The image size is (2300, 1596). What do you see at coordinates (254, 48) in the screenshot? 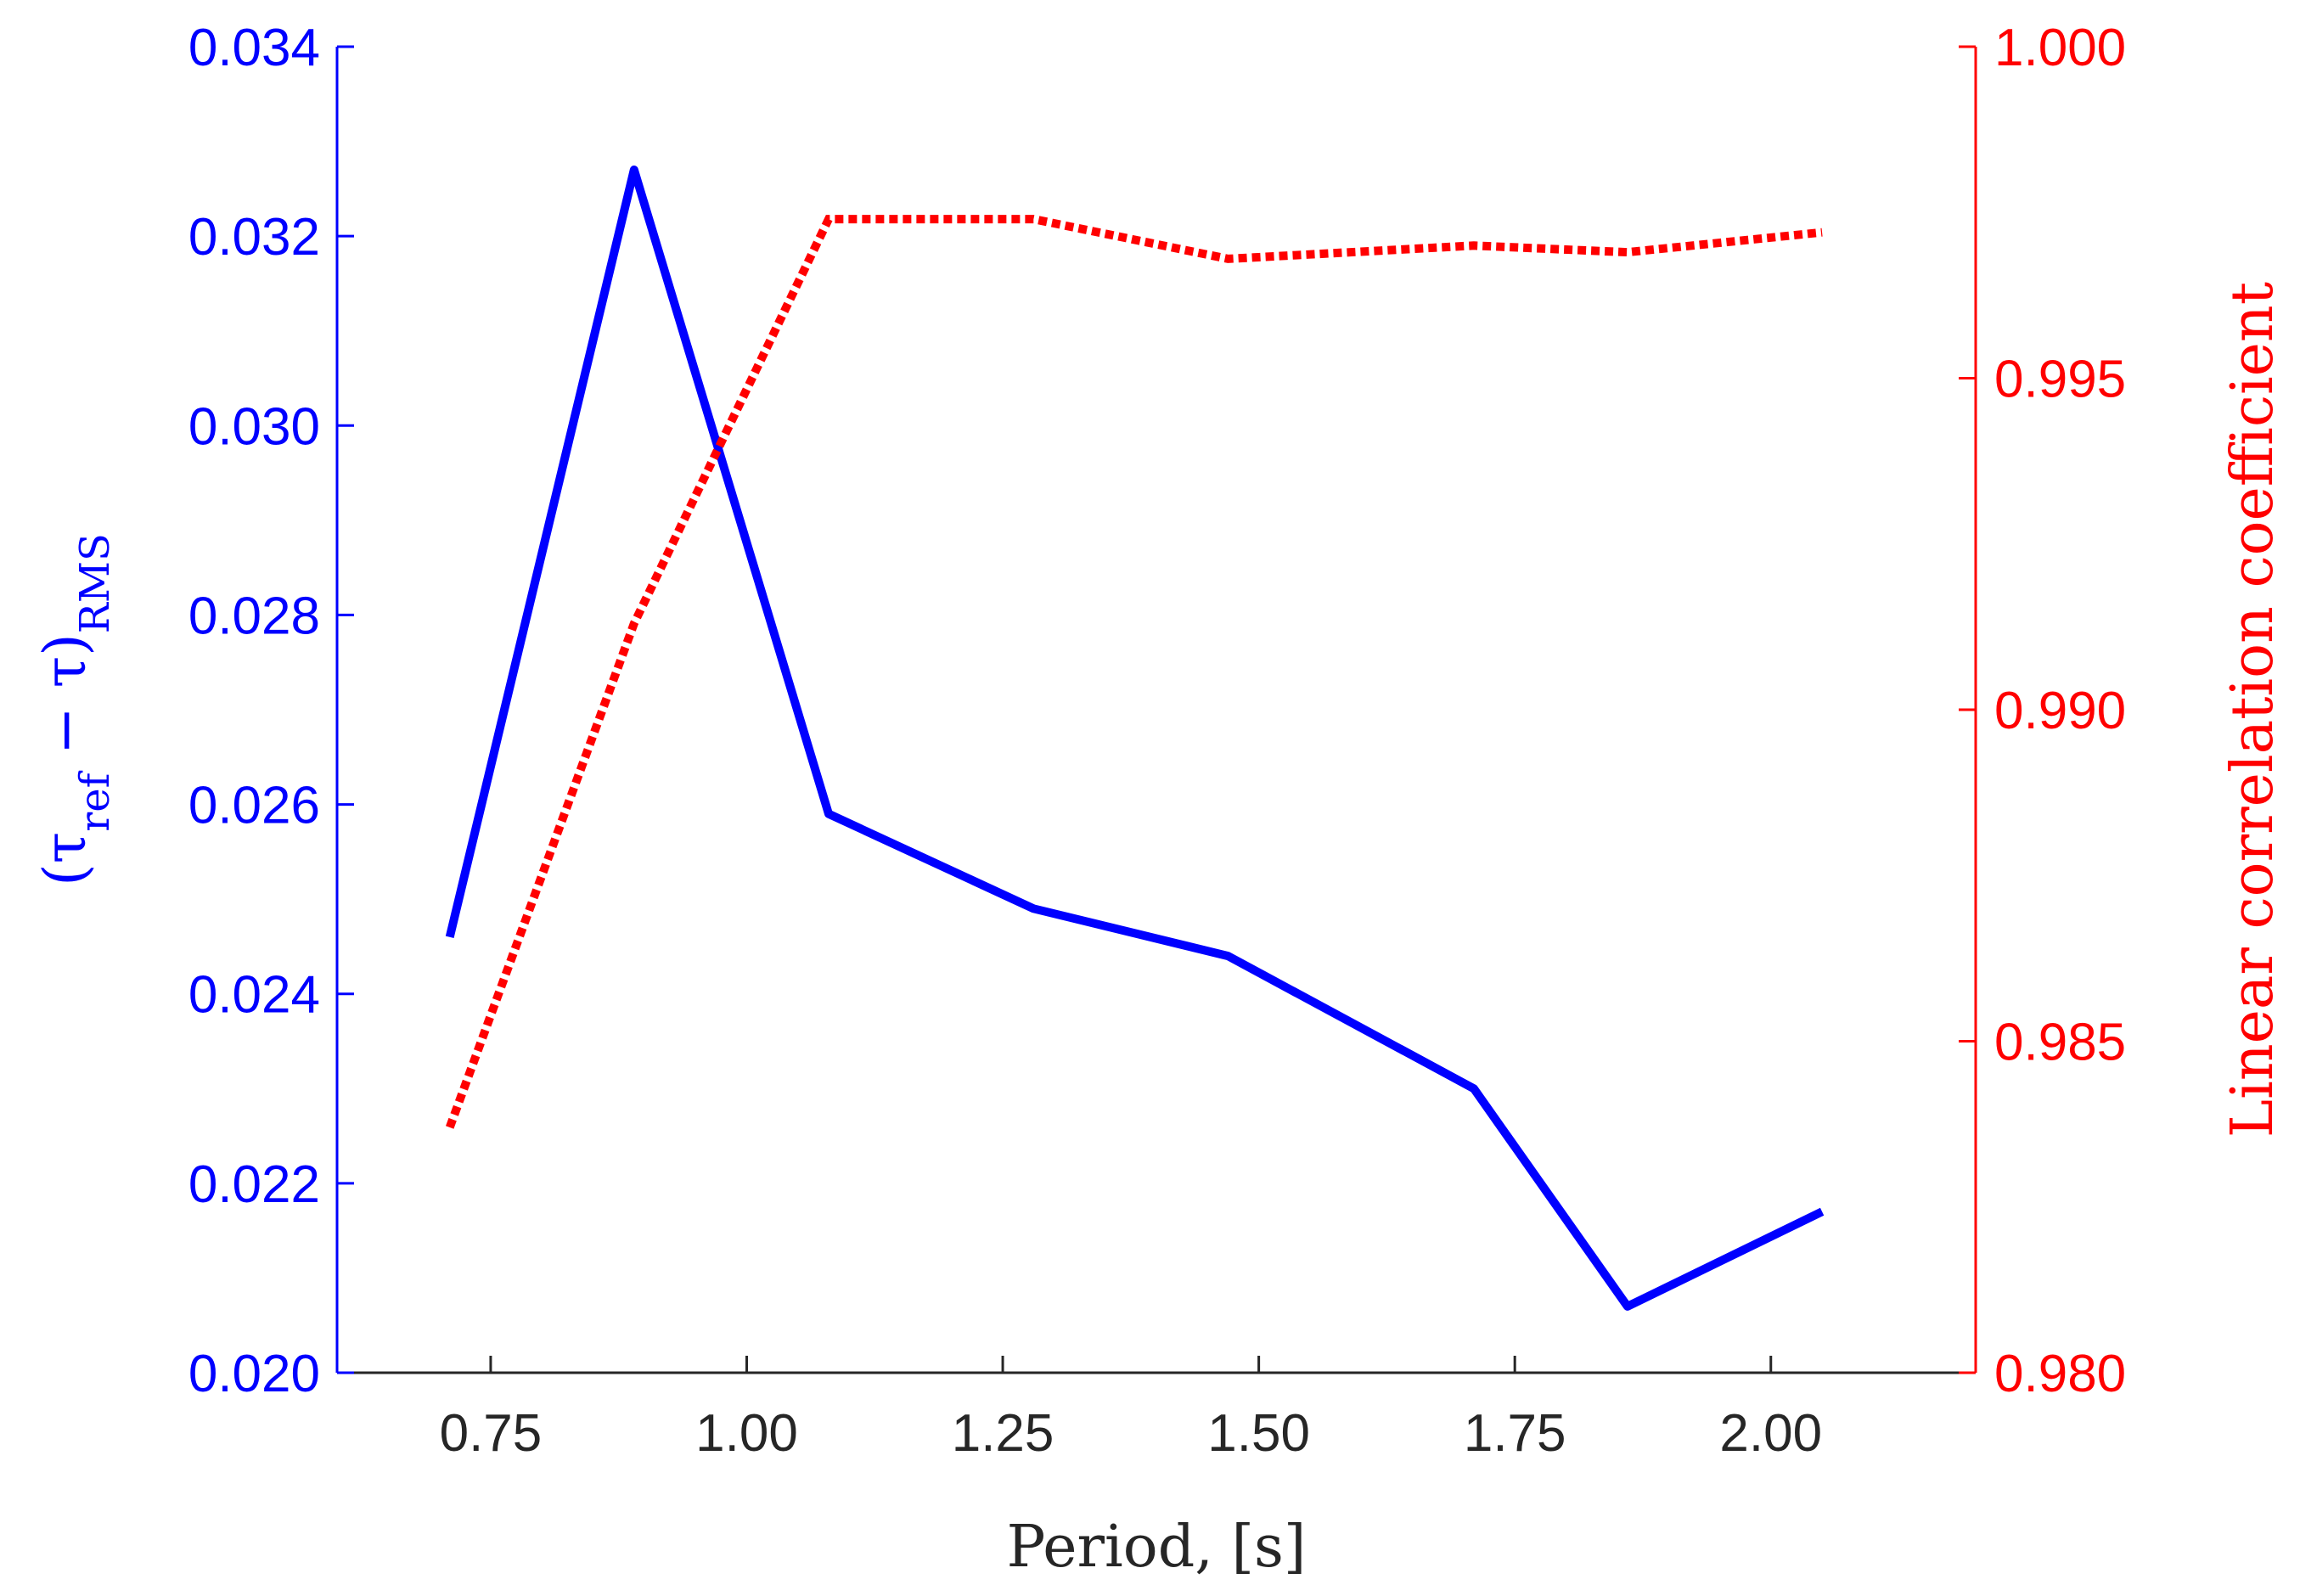
I see `y-left-tick-label: 0.034` at bounding box center [254, 48].